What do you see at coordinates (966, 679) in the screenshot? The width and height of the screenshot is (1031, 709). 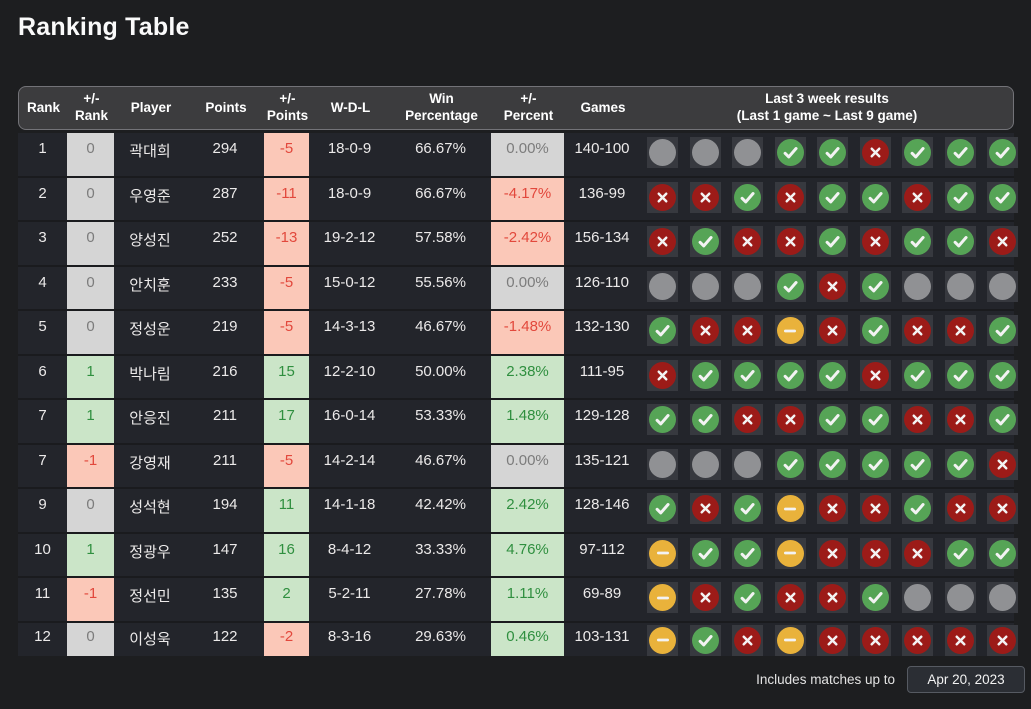 I see `date-picker-button: Apr 20, 2023` at bounding box center [966, 679].